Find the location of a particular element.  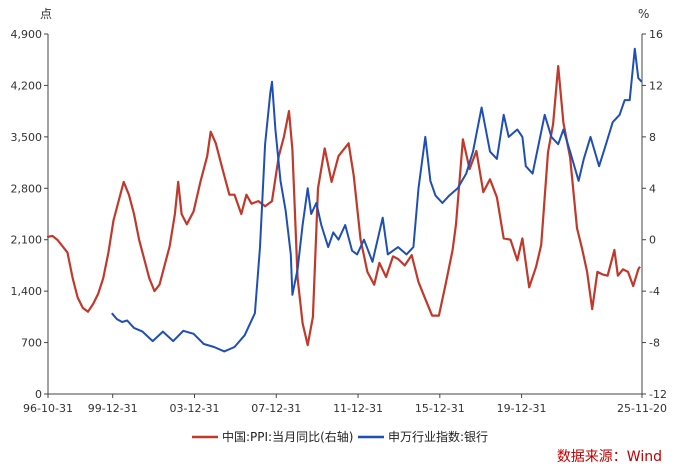

right-axis-unit: % is located at coordinates (643, 14).